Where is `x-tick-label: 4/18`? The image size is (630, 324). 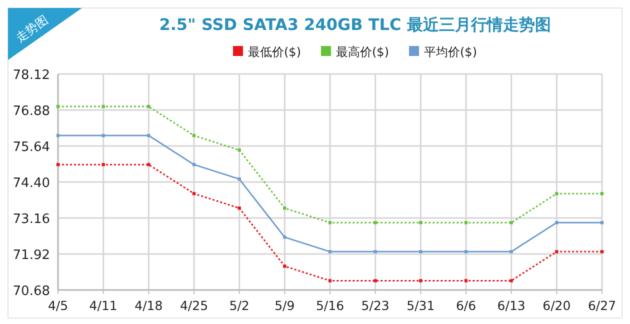 x-tick-label: 4/18 is located at coordinates (148, 305).